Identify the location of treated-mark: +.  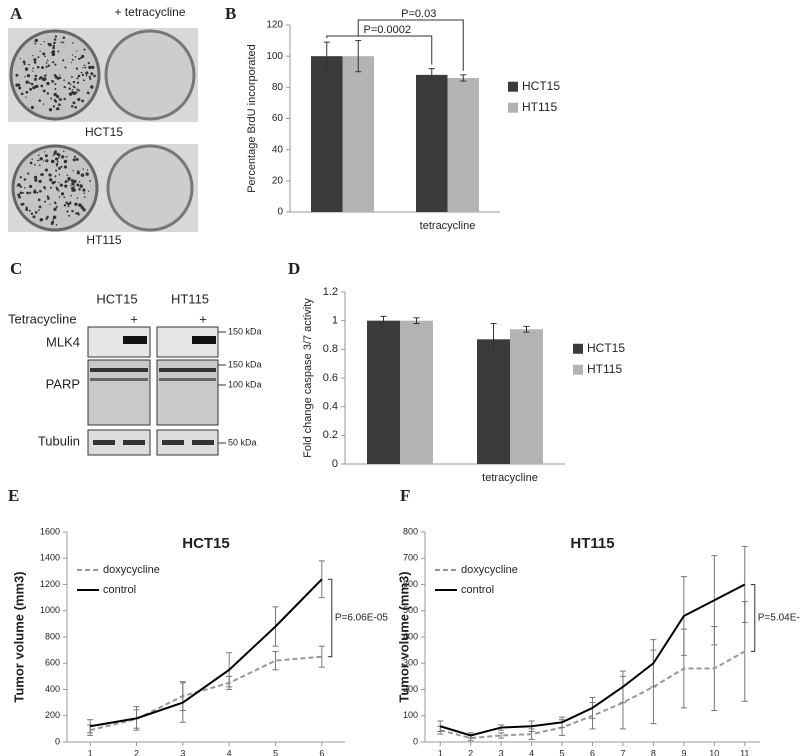
(134, 318).